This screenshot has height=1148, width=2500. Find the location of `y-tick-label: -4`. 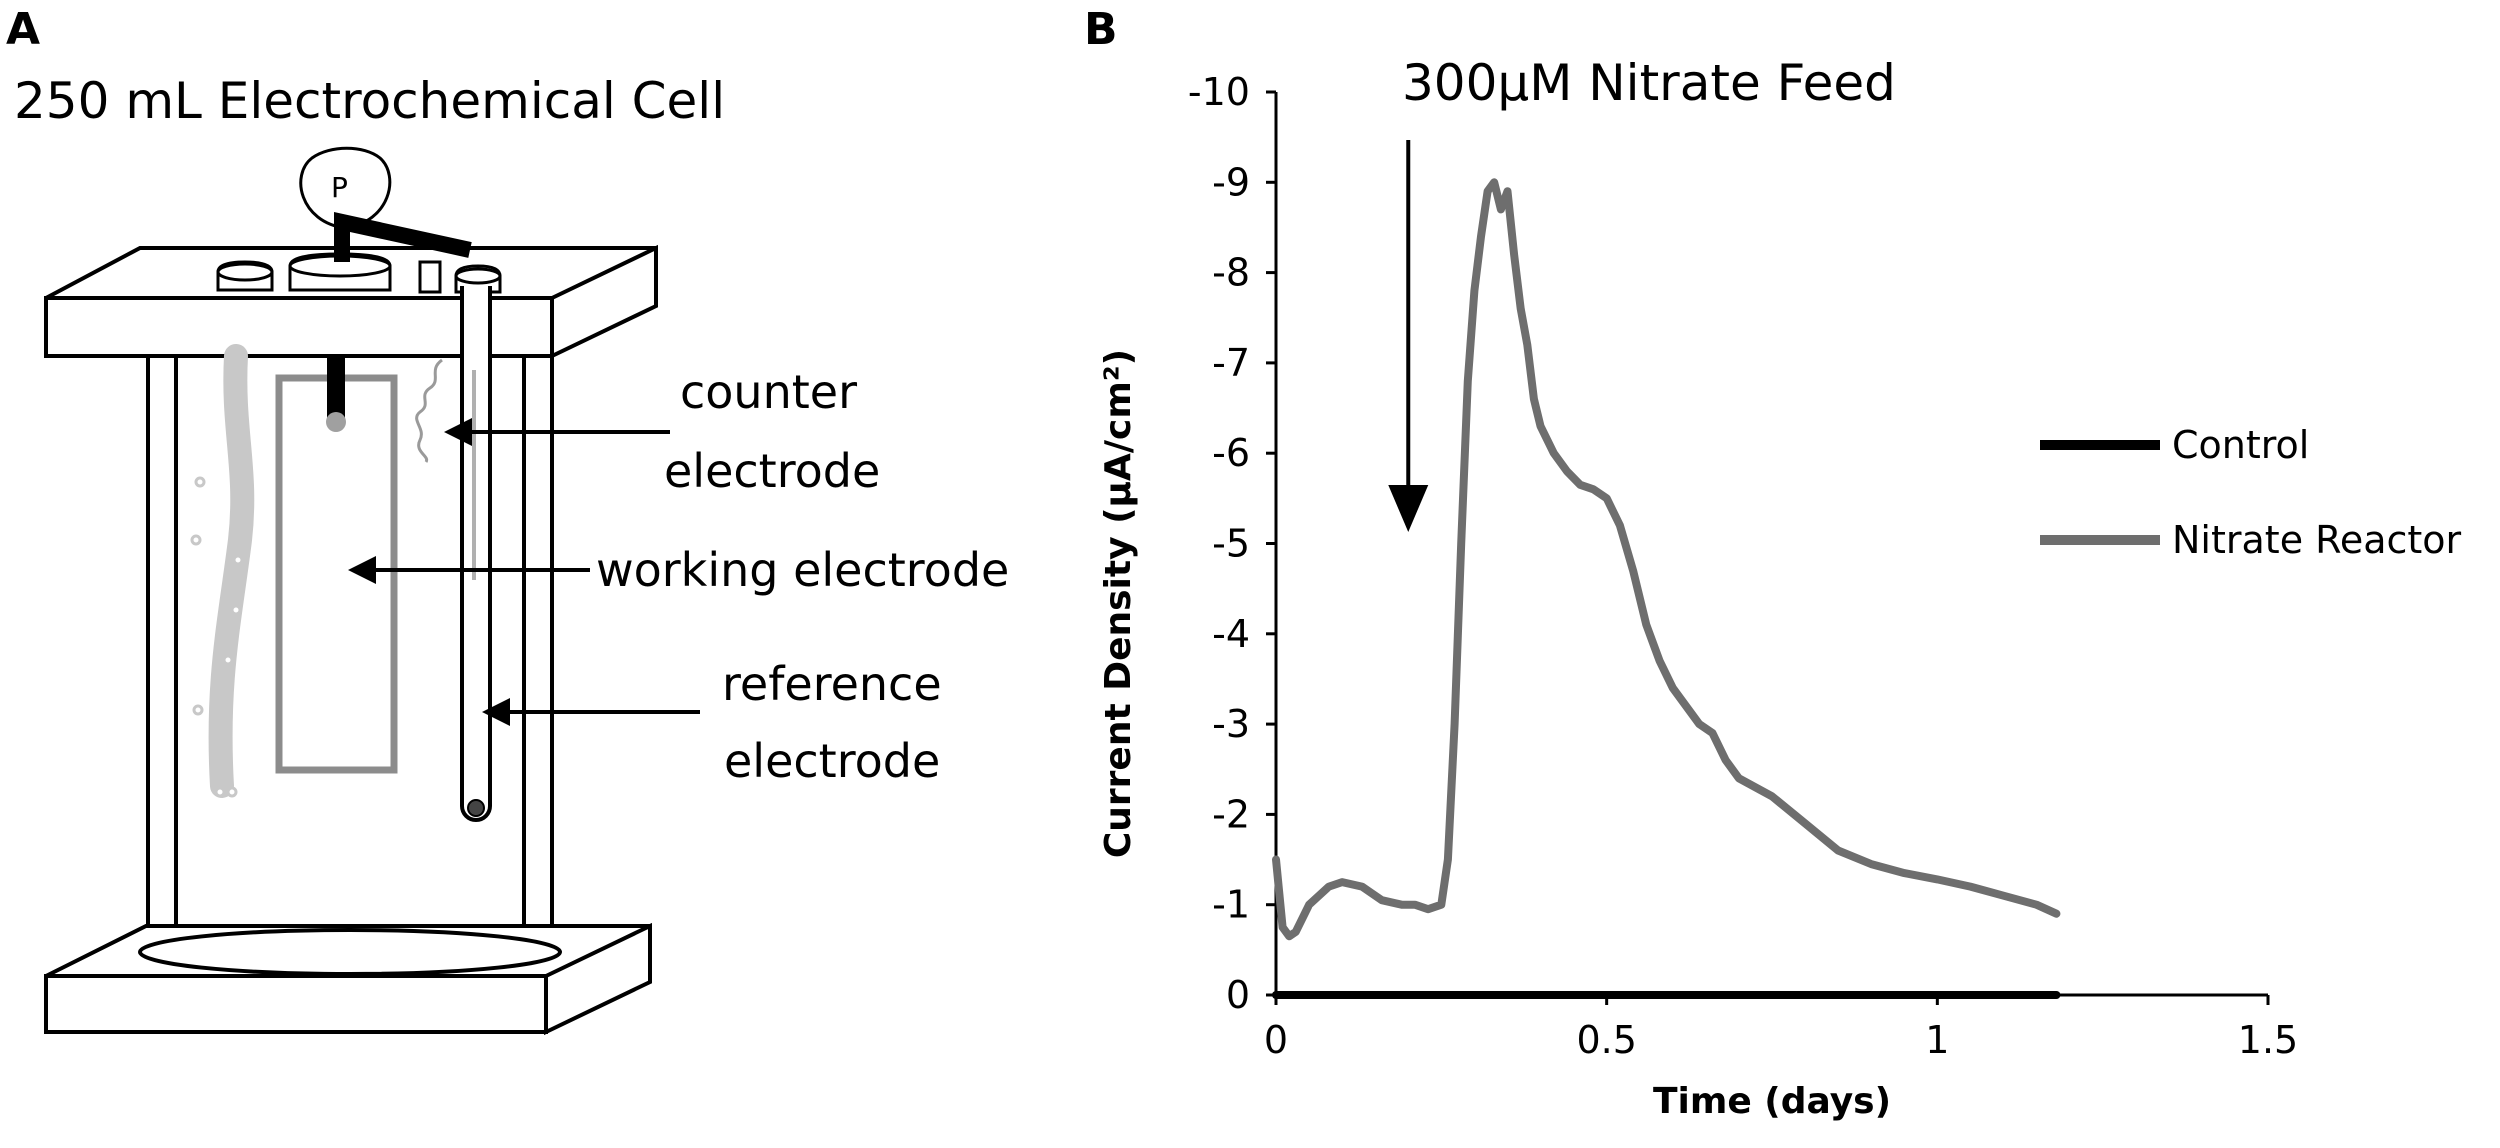

y-tick-label: -4 is located at coordinates (1231, 634).